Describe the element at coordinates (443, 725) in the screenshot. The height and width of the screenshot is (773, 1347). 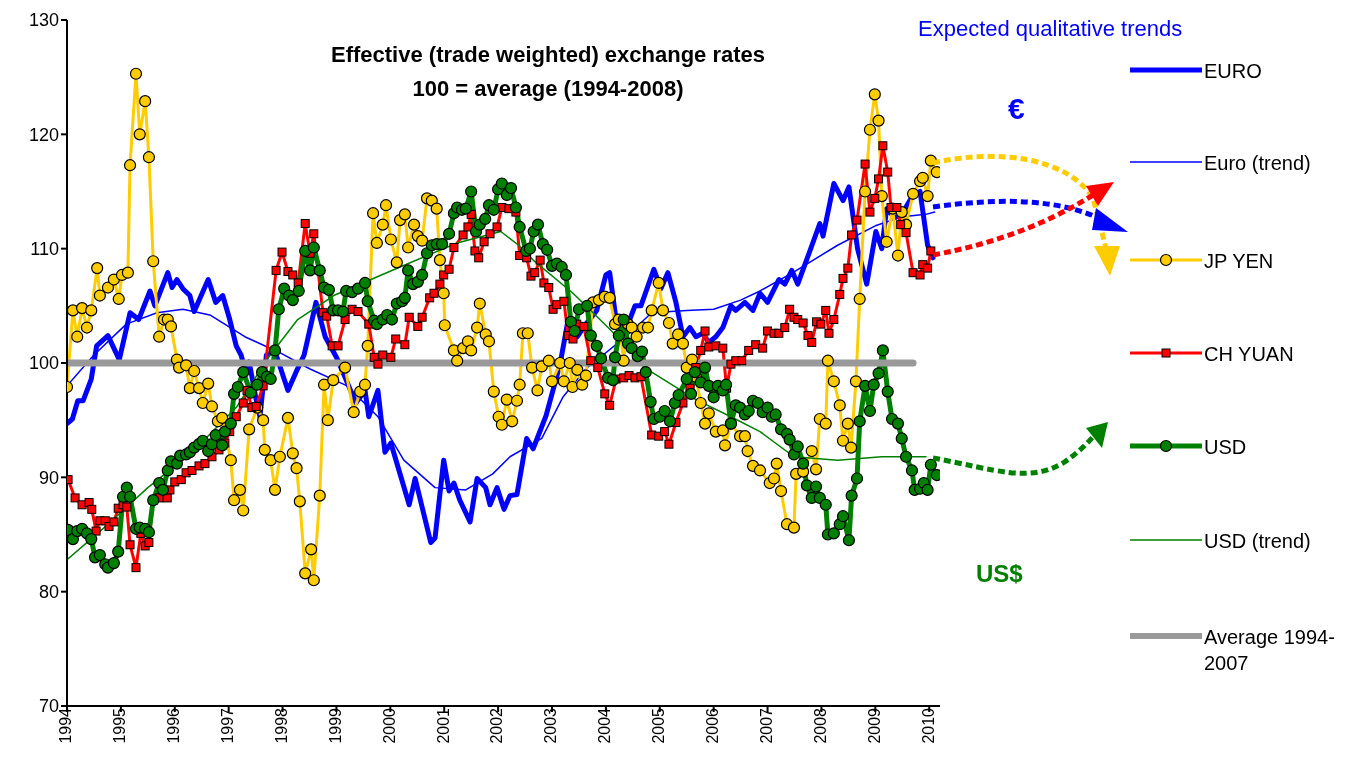
I see `x-tick-label: 2001` at that location.